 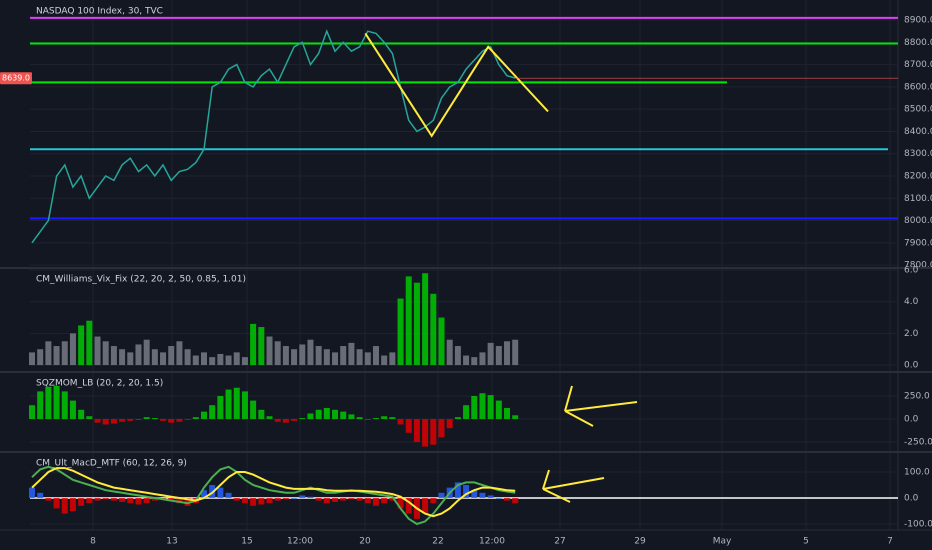 What do you see at coordinates (918, 43) in the screenshot?
I see `y-tick-label: 8800.0` at bounding box center [918, 43].